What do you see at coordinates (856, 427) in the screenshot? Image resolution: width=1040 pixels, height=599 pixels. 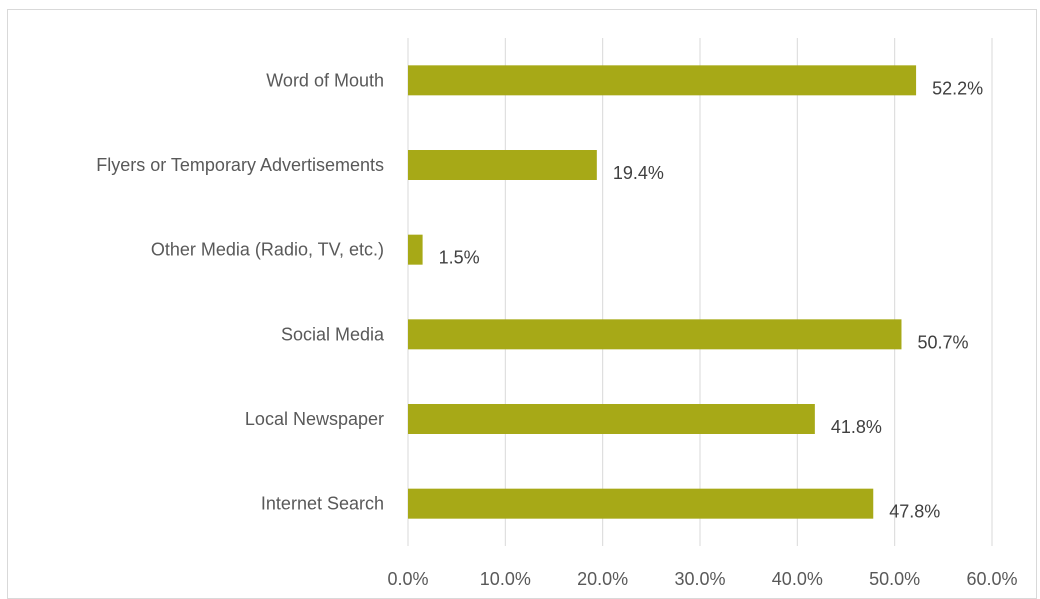 I see `data-label: 41.8%` at bounding box center [856, 427].